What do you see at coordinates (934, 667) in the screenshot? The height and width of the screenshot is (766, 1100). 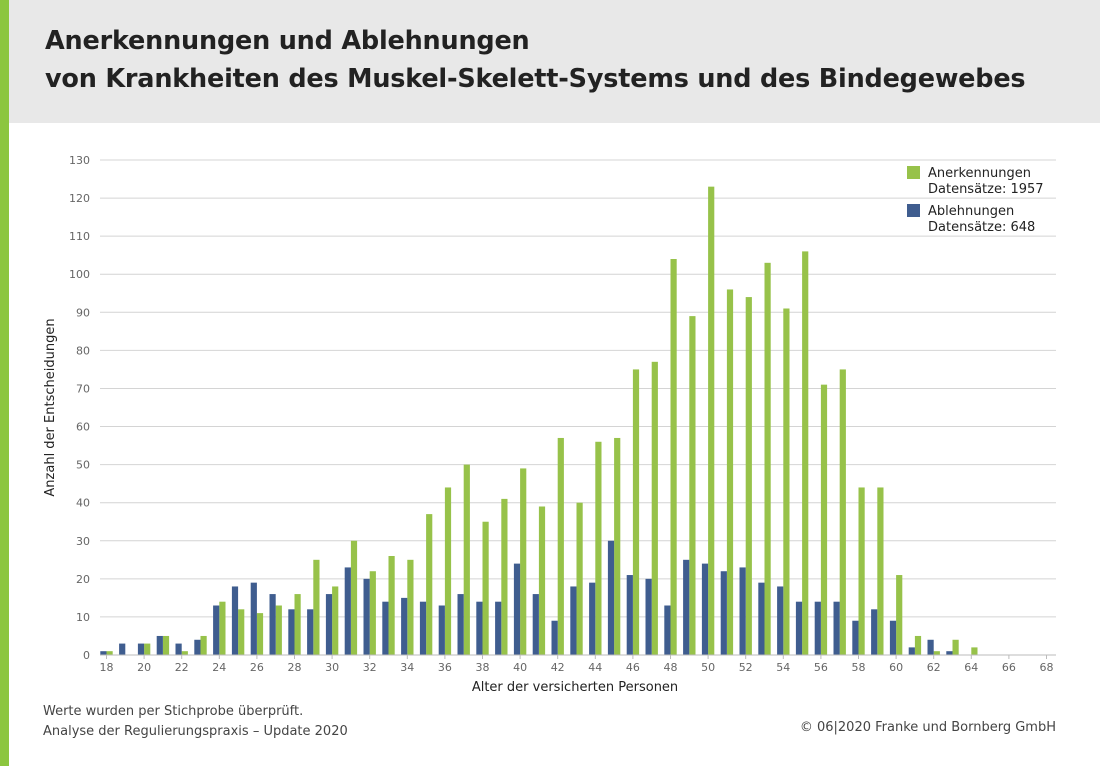 I see `x-tick-label: 62` at bounding box center [934, 667].